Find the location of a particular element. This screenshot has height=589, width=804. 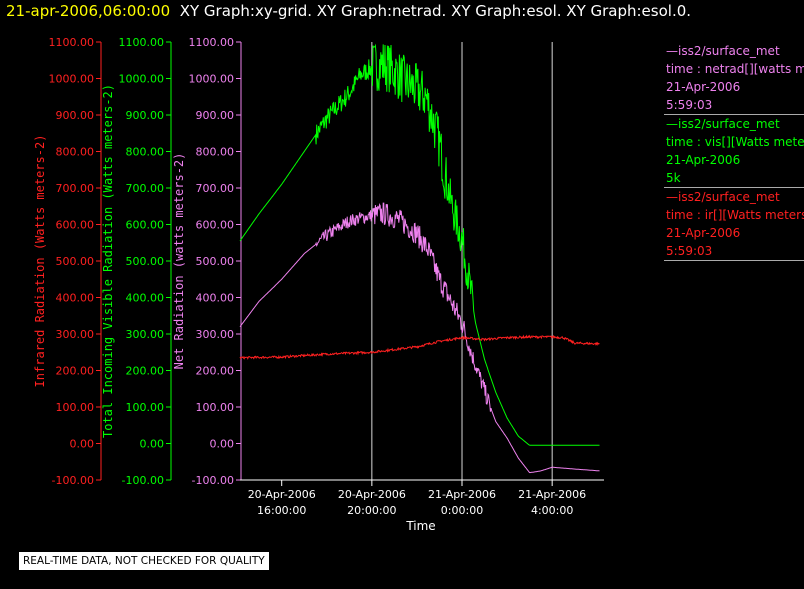

x-tick-time: 20:00:00 is located at coordinates (371, 510).